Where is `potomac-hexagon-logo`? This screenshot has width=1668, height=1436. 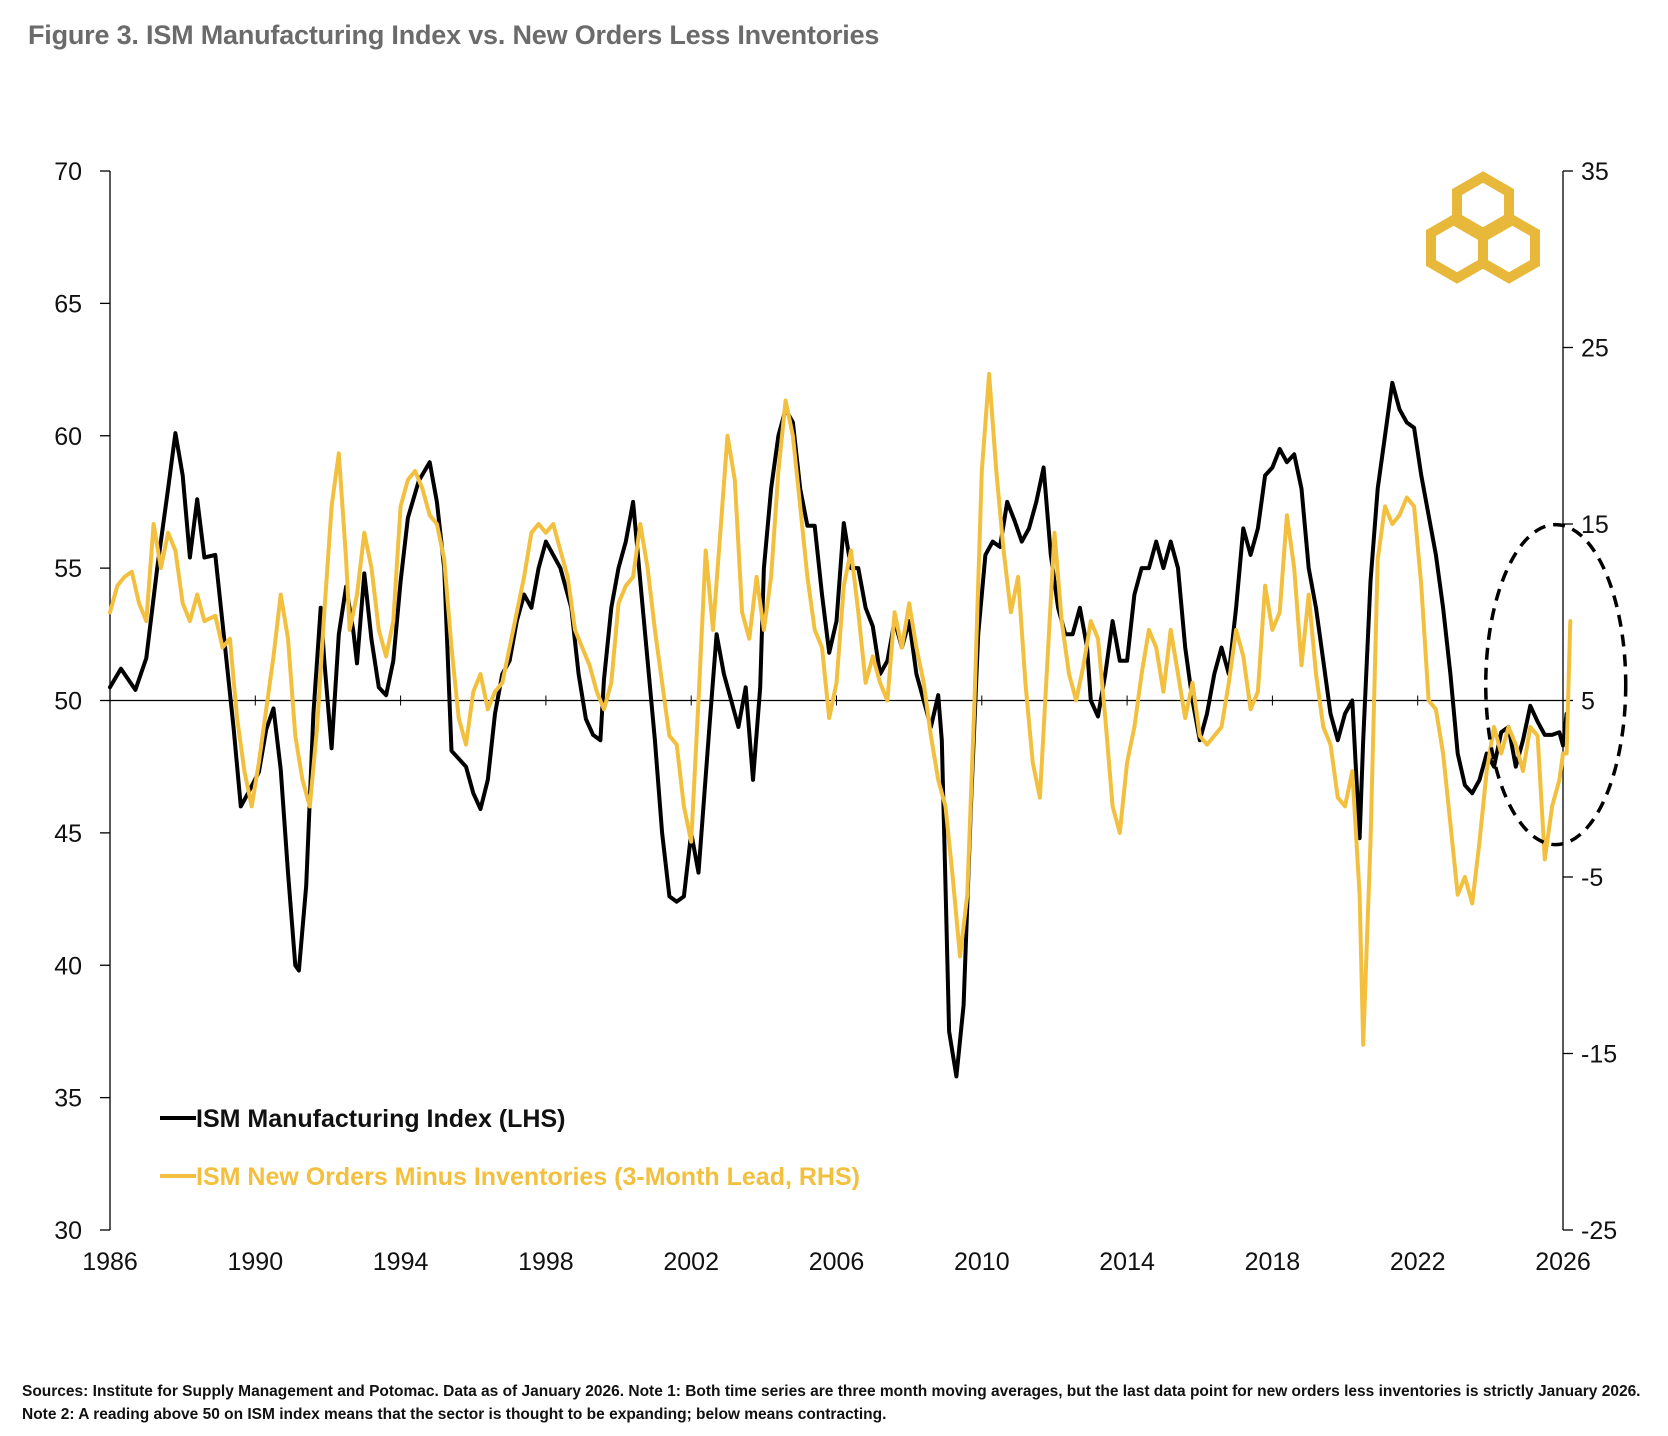 potomac-hexagon-logo is located at coordinates (1483, 227).